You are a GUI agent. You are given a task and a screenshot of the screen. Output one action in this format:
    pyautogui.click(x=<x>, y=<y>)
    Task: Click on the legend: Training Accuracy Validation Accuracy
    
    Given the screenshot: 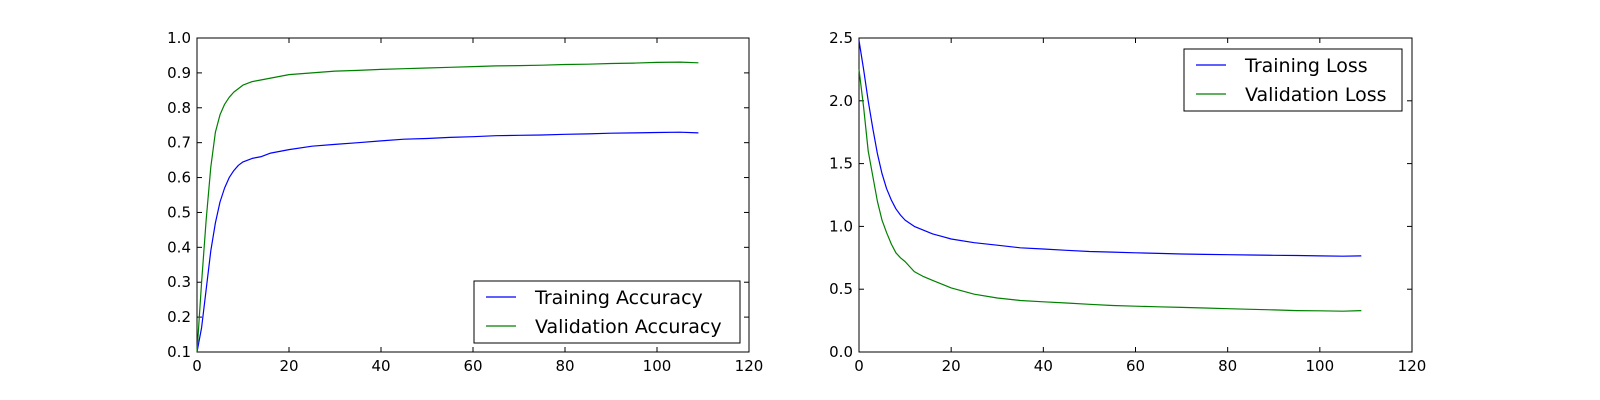 What is the action you would take?
    pyautogui.click(x=607, y=312)
    